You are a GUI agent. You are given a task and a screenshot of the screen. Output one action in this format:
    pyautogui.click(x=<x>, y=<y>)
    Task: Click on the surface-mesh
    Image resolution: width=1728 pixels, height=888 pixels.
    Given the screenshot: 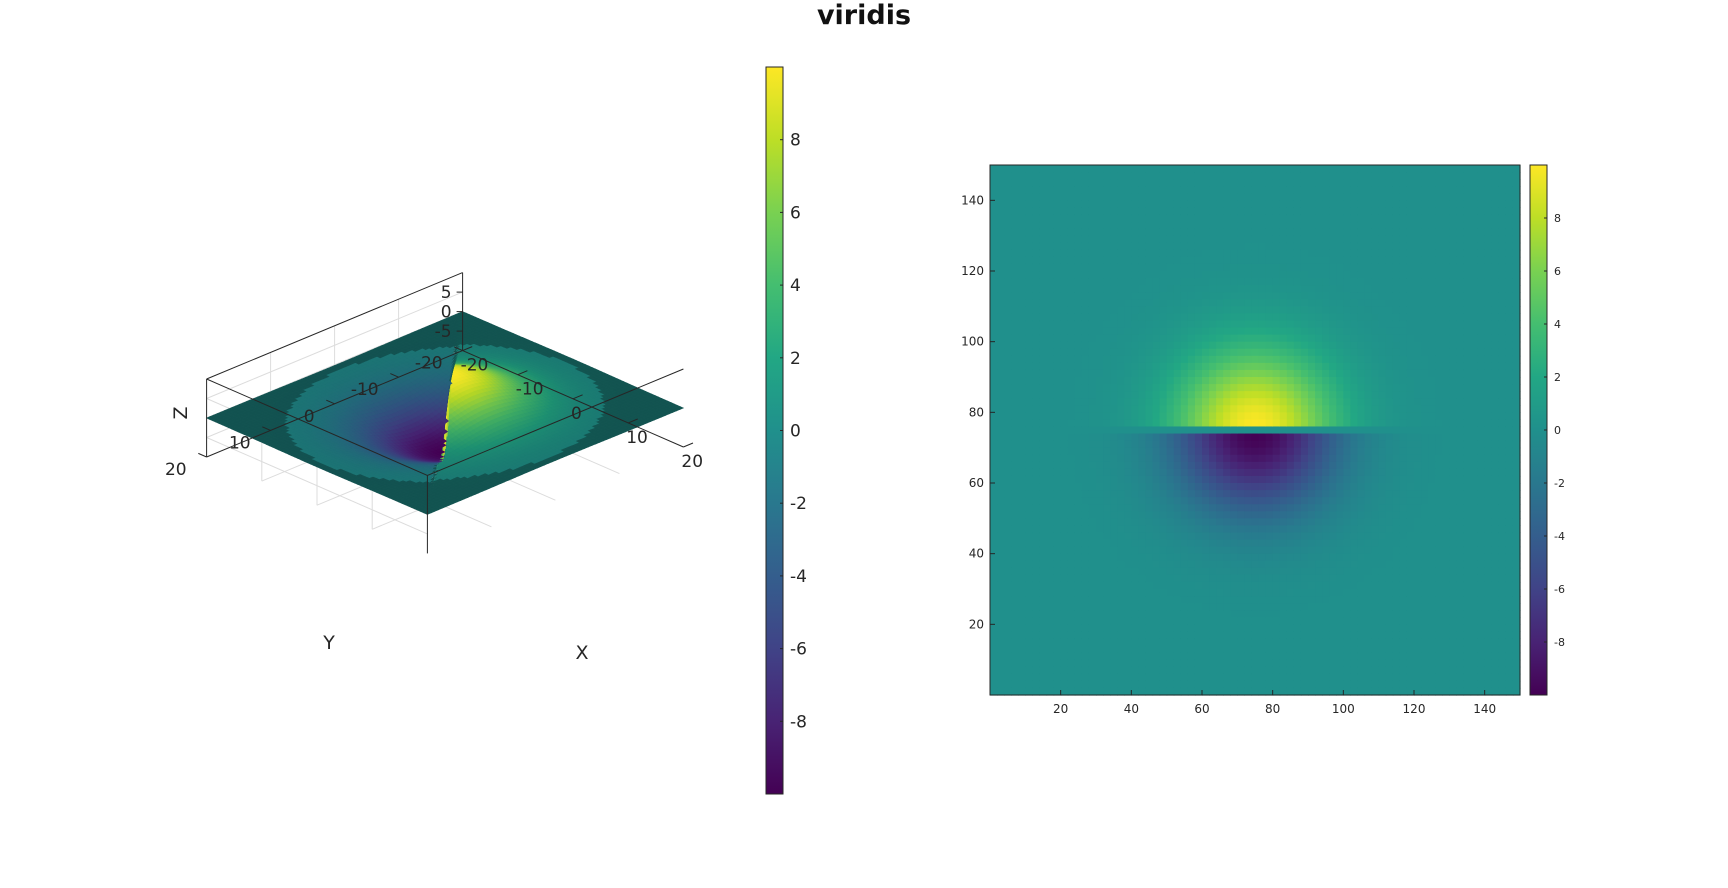 What is the action you would take?
    pyautogui.click(x=445, y=413)
    